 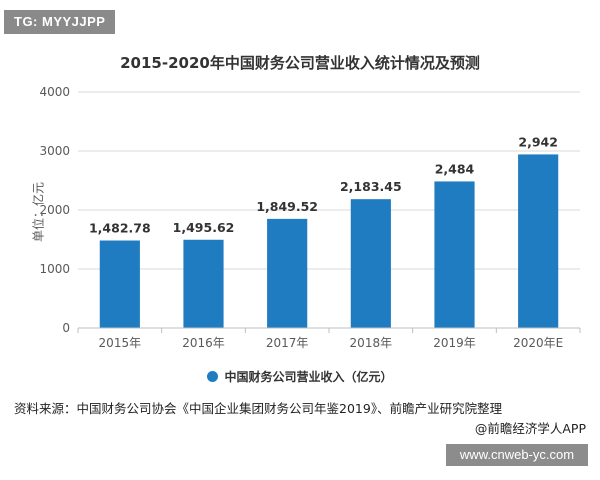 What do you see at coordinates (455, 168) in the screenshot?
I see `data-label: 2,484` at bounding box center [455, 168].